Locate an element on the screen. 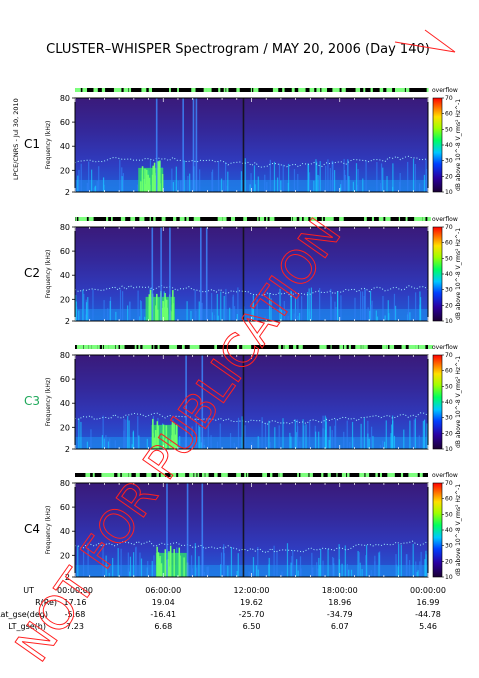 The height and width of the screenshot is (678, 479). ephemeris-label: LT_gse(h) is located at coordinates (27, 626).